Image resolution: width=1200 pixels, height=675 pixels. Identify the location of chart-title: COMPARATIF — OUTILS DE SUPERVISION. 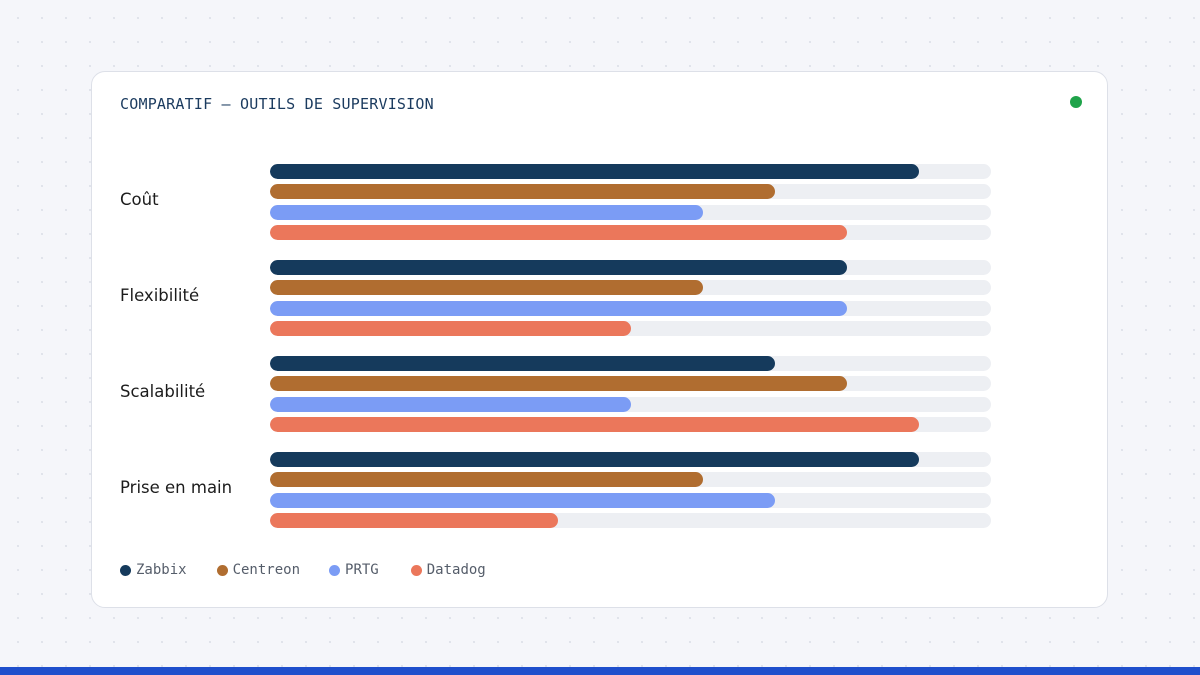
(277, 104).